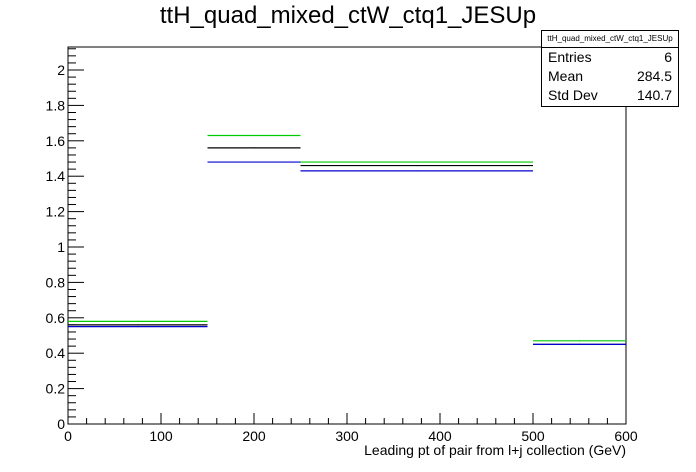 The width and height of the screenshot is (696, 472). Describe the element at coordinates (61, 424) in the screenshot. I see `y-tick-label: 0` at that location.